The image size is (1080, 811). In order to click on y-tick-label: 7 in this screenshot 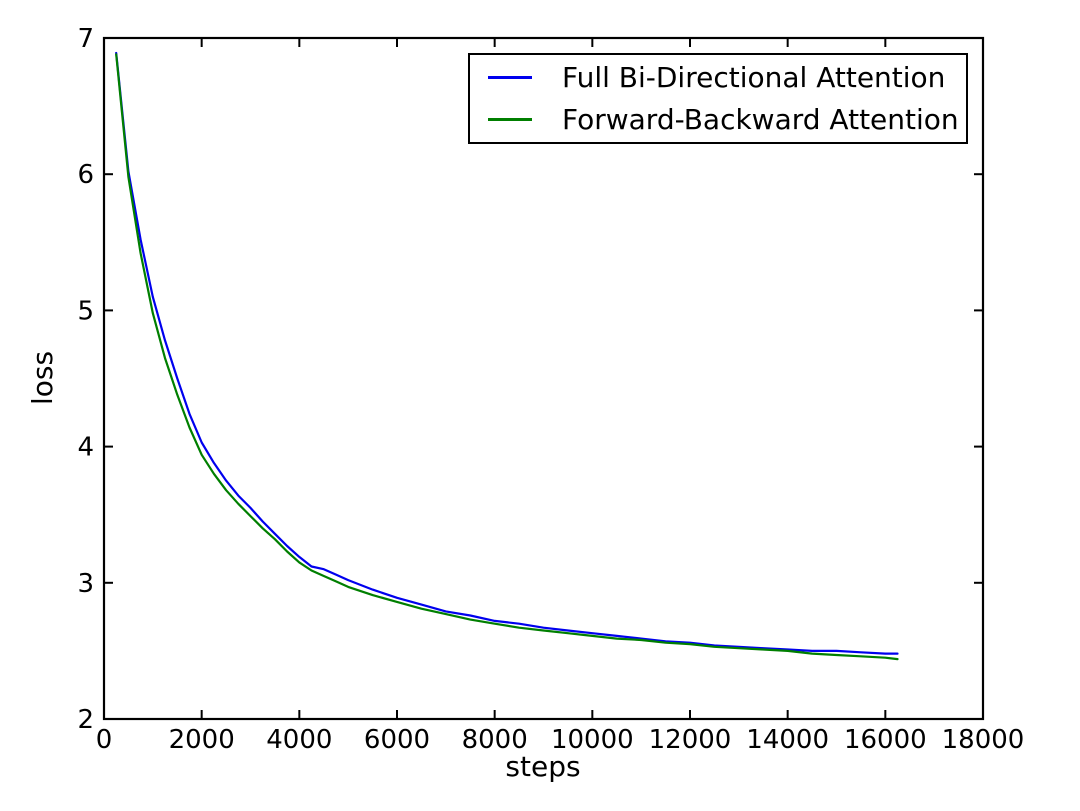, I will do `click(85, 39)`.